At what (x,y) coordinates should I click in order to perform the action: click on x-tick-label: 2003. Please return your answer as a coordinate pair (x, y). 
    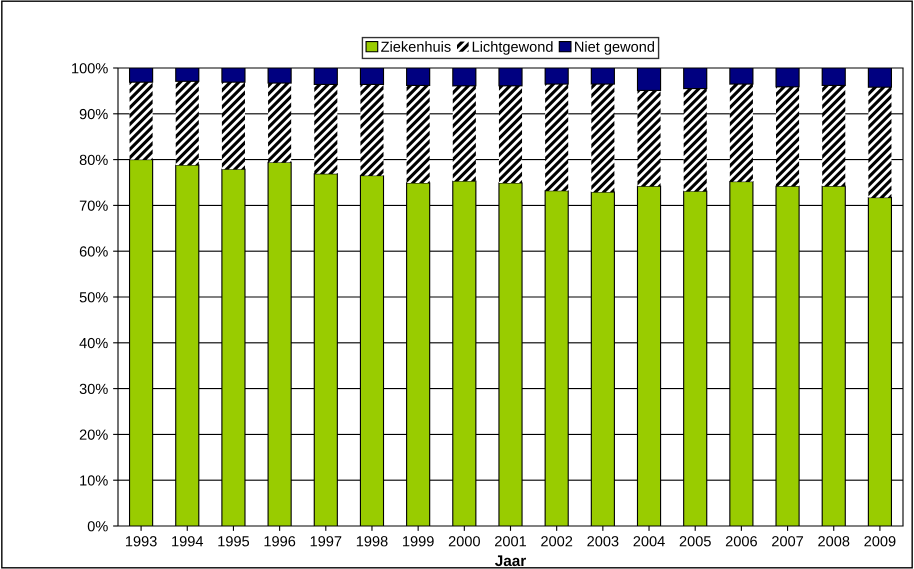
    Looking at the image, I should click on (602, 541).